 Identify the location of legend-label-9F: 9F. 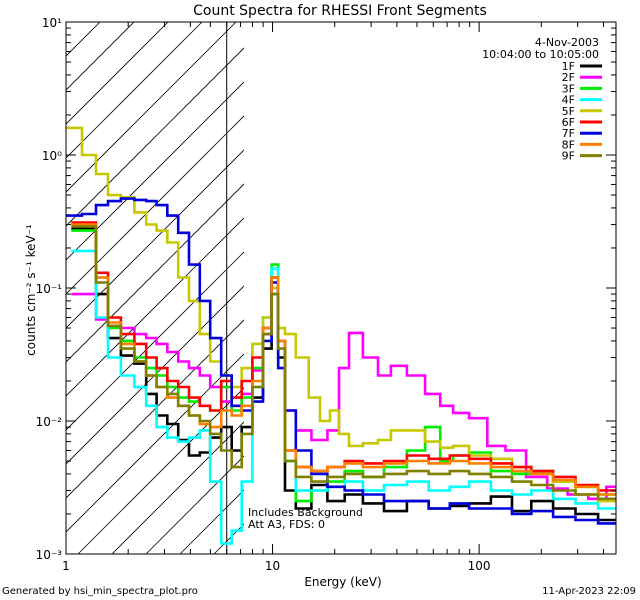
(568, 156).